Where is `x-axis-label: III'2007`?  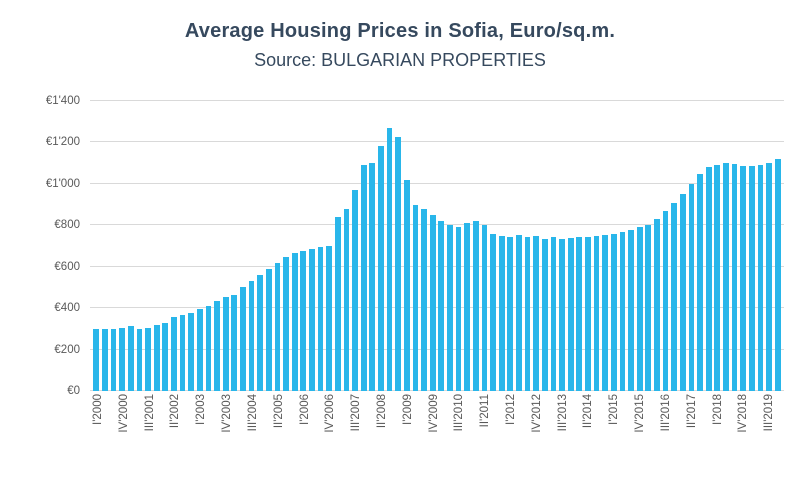
x-axis-label: III'2007 is located at coordinates (356, 413).